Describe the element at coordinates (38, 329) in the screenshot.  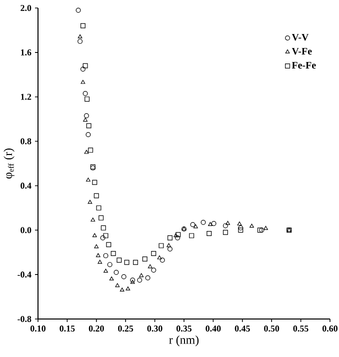
I see `x-tick-label: 0.10` at that location.